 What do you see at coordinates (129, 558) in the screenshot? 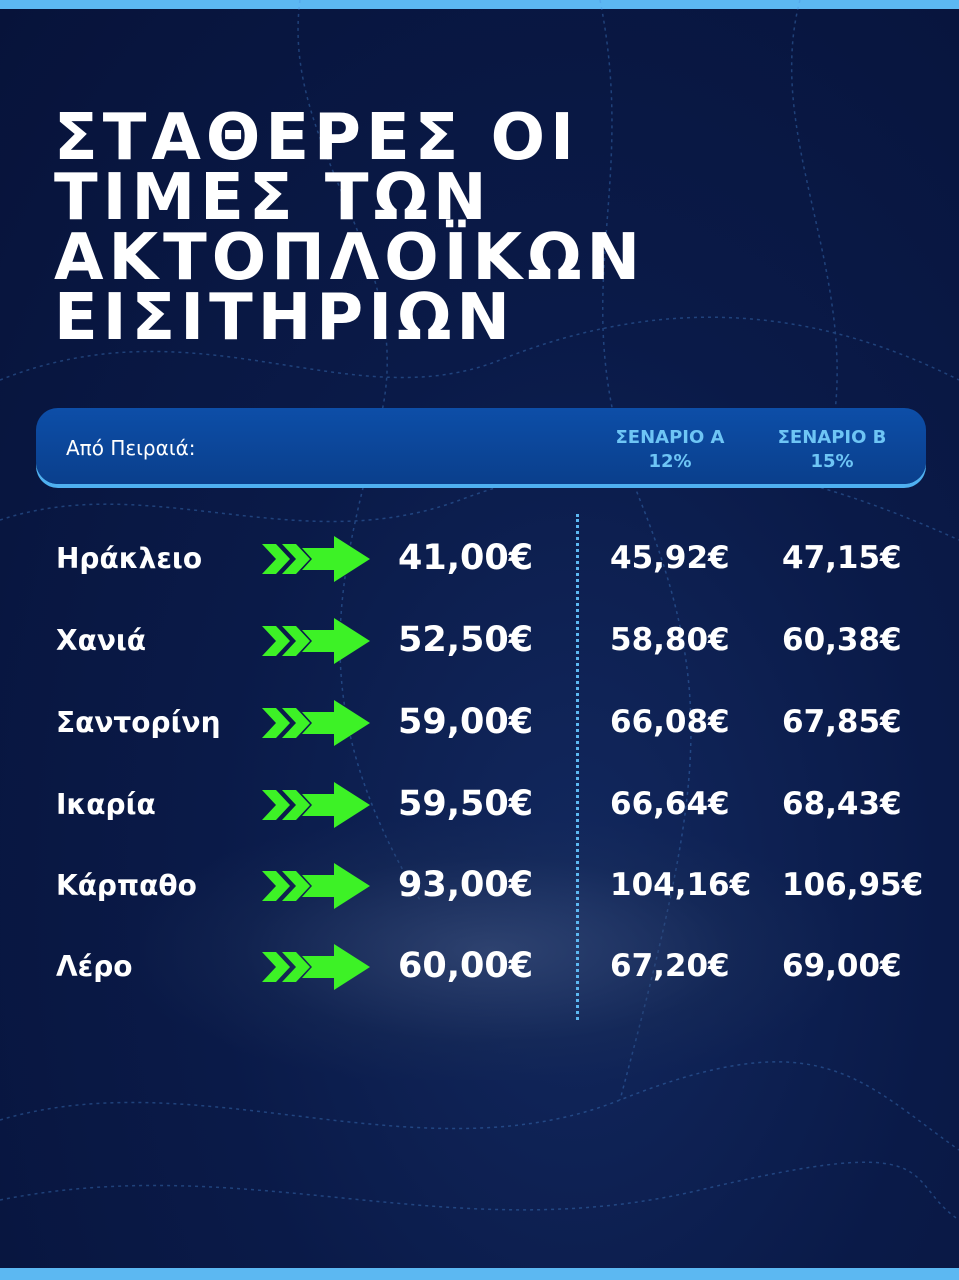
I see `destination: Ηράκλειο` at bounding box center [129, 558].